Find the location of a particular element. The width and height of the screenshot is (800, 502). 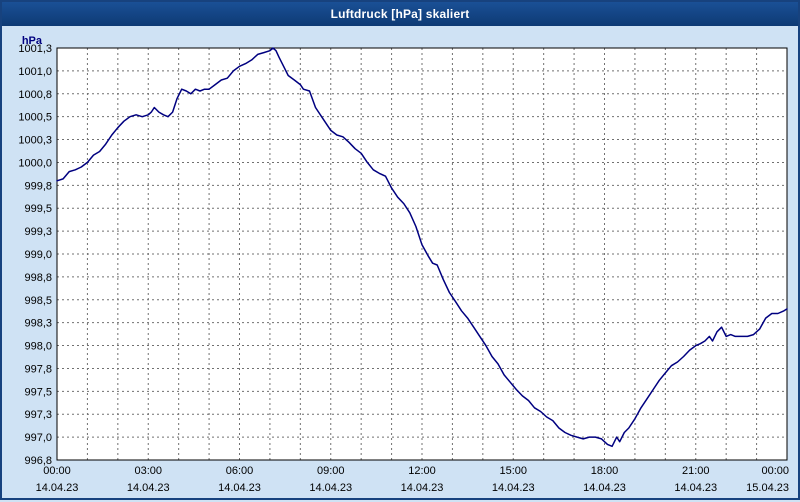

x-tick-time-label: 06:00 is located at coordinates (240, 471).